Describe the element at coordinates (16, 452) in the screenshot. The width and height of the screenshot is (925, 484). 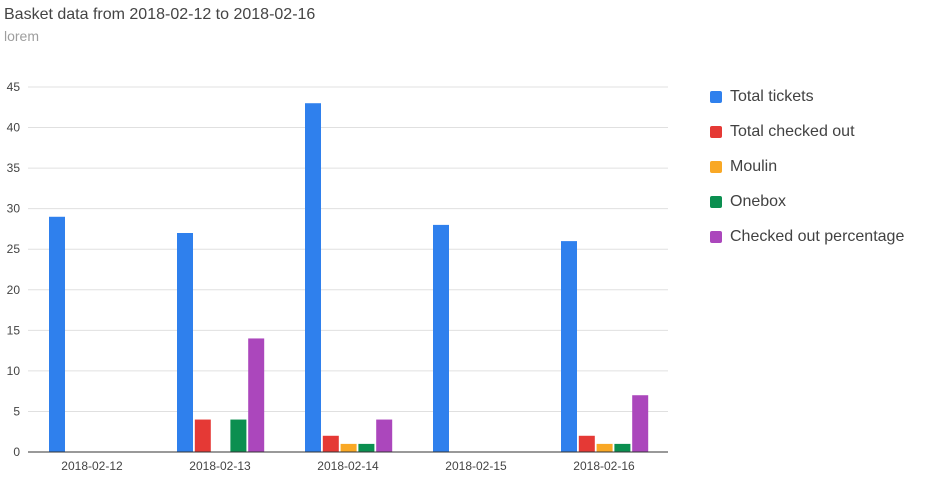
I see `y-tick-label: 0` at that location.